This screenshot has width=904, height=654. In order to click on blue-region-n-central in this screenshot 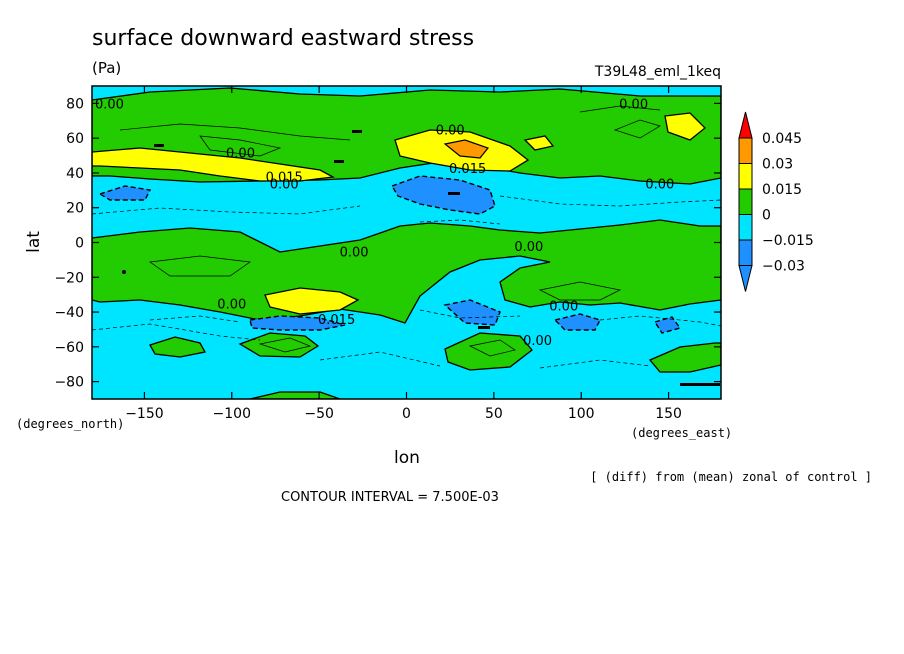, I will do `click(443, 195)`.